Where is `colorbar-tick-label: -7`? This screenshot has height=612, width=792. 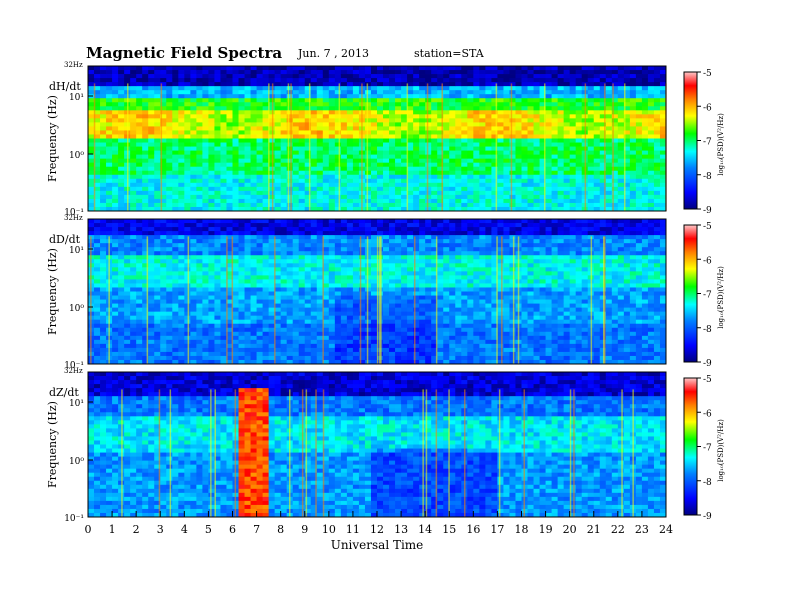 colorbar-tick-label: -7 is located at coordinates (707, 143).